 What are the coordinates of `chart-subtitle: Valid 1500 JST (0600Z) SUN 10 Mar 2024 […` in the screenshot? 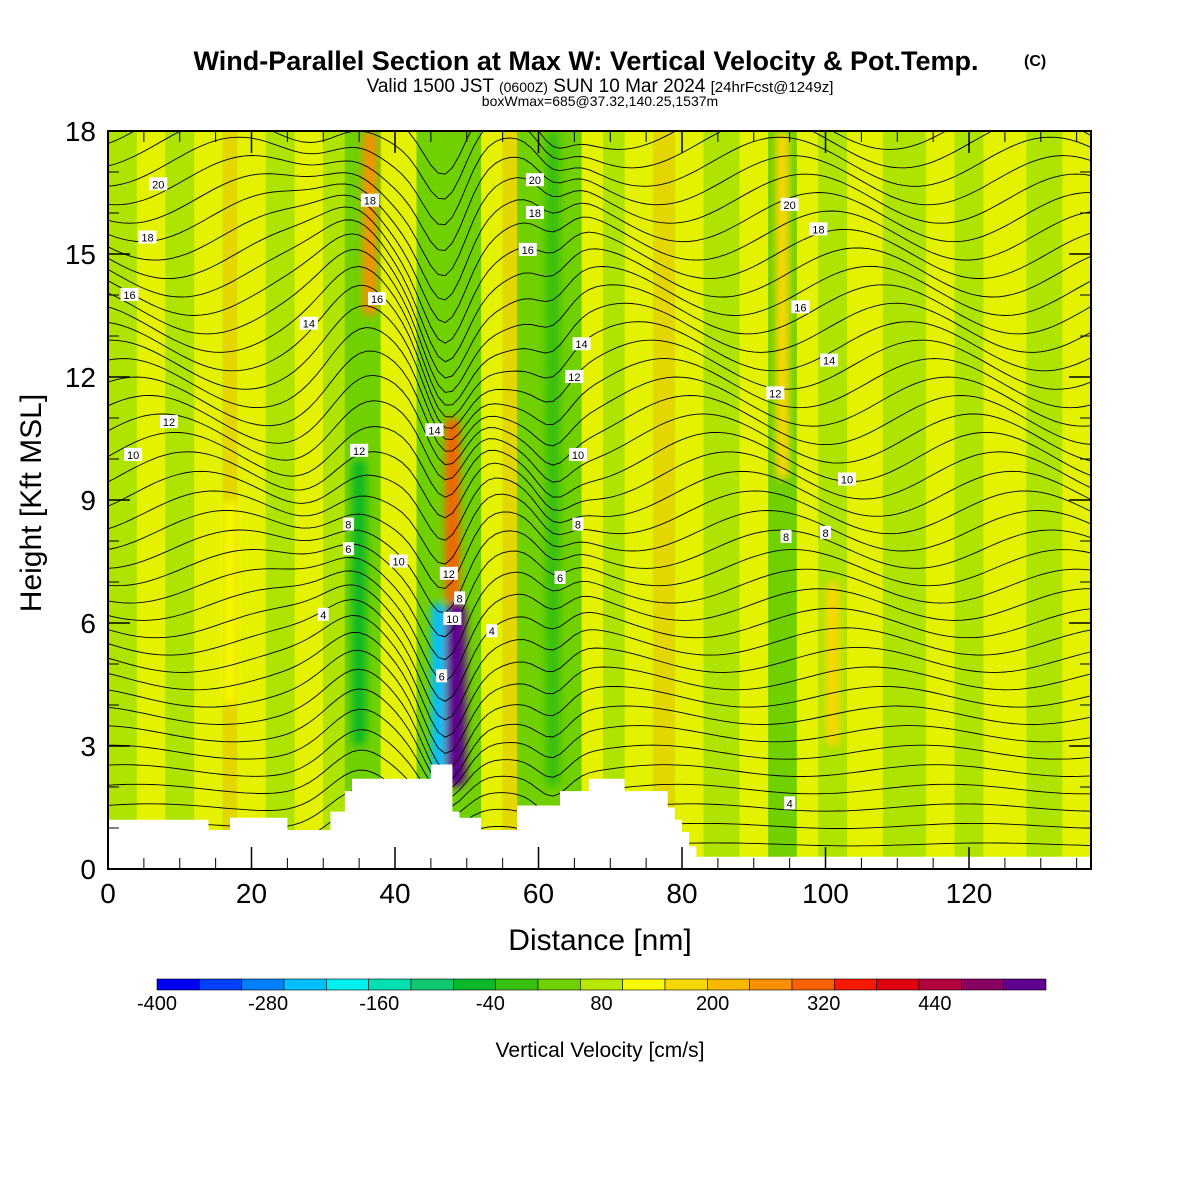 It's located at (600, 86).